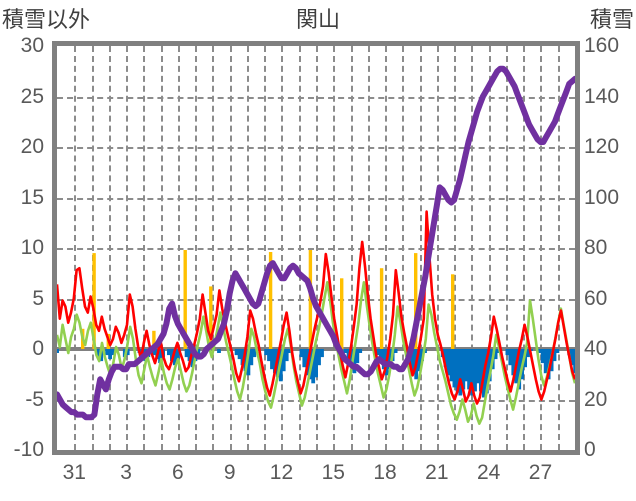 The image size is (636, 501). I want to click on left-axis-title: 積雪以外, so click(46, 19).